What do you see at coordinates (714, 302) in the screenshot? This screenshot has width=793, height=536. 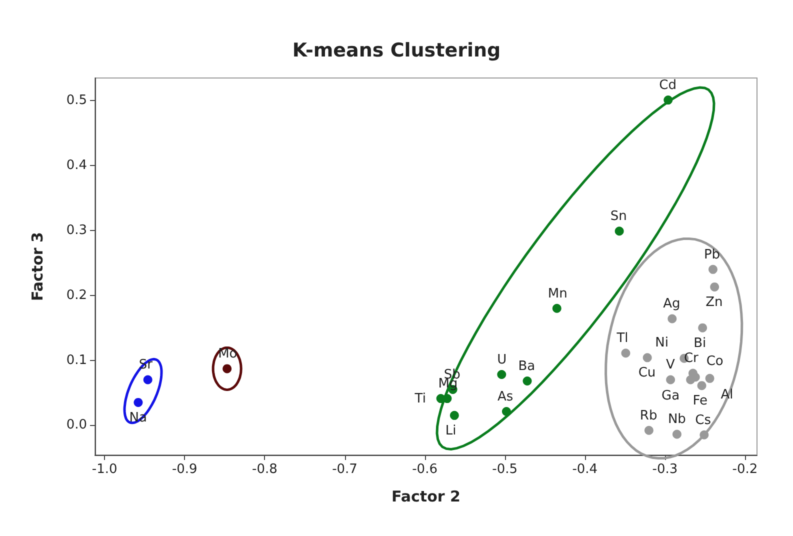 I see `annotation: Zn` at bounding box center [714, 302].